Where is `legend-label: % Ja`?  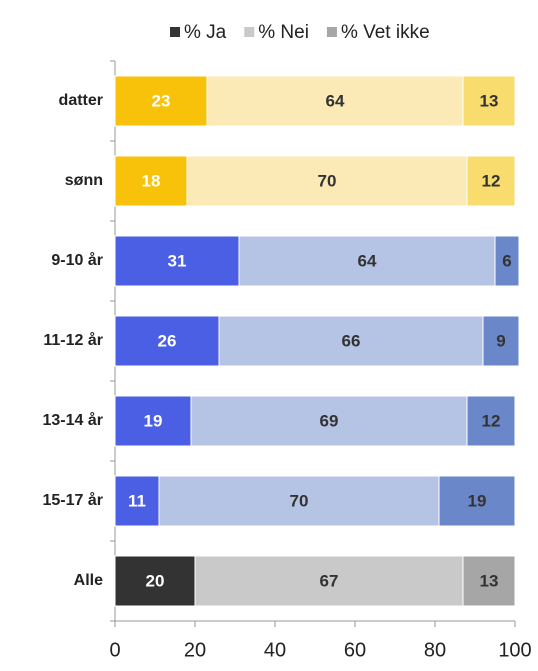
legend-label: % Ja is located at coordinates (205, 32).